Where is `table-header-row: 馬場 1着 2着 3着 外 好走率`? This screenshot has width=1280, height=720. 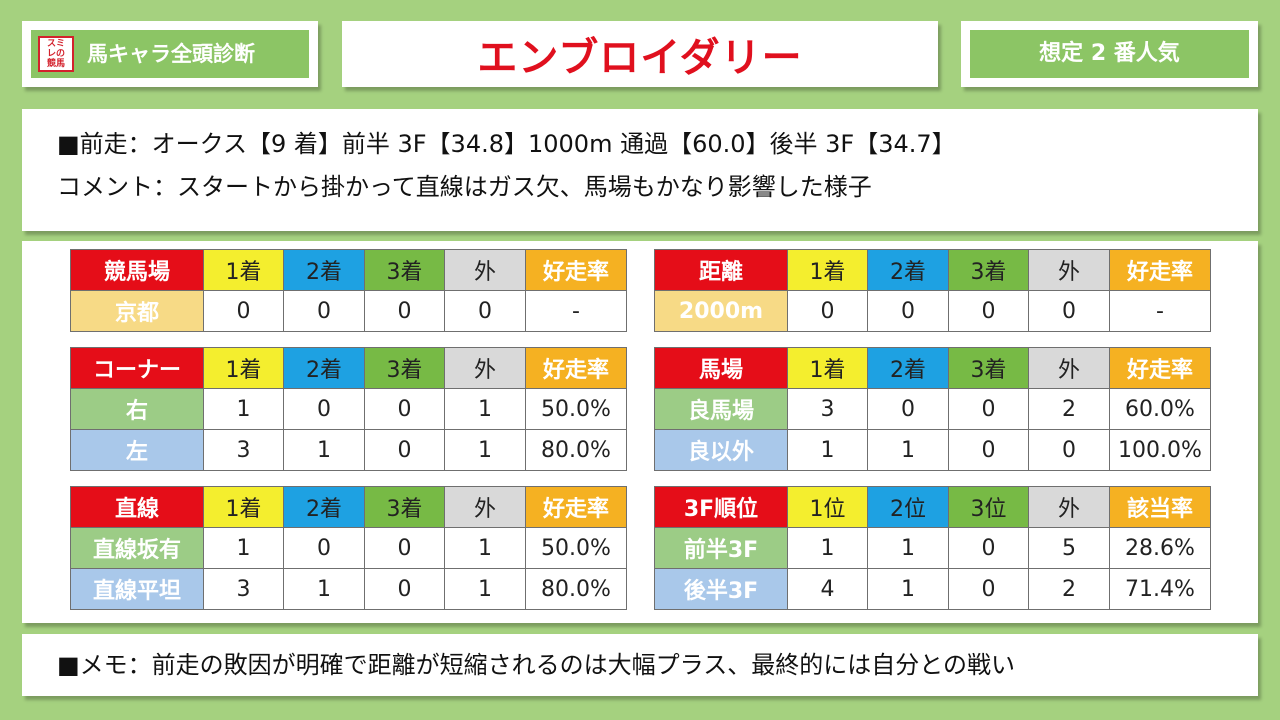
table-header-row: 馬場 1着 2着 3着 外 好走率 is located at coordinates (932, 368).